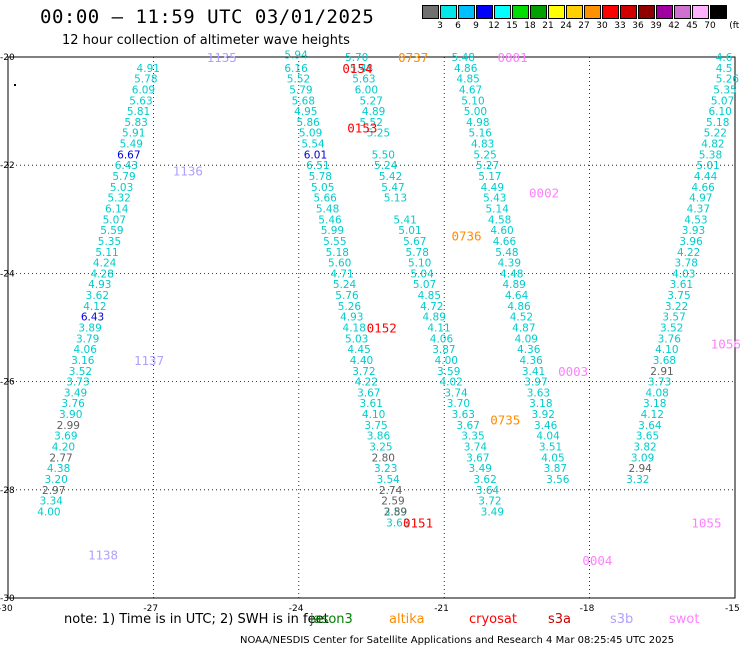 Image resolution: width=740 pixels, height=650 pixels. Describe the element at coordinates (501, 231) in the screenshot. I see `wave-height-value: 4.60` at that location.